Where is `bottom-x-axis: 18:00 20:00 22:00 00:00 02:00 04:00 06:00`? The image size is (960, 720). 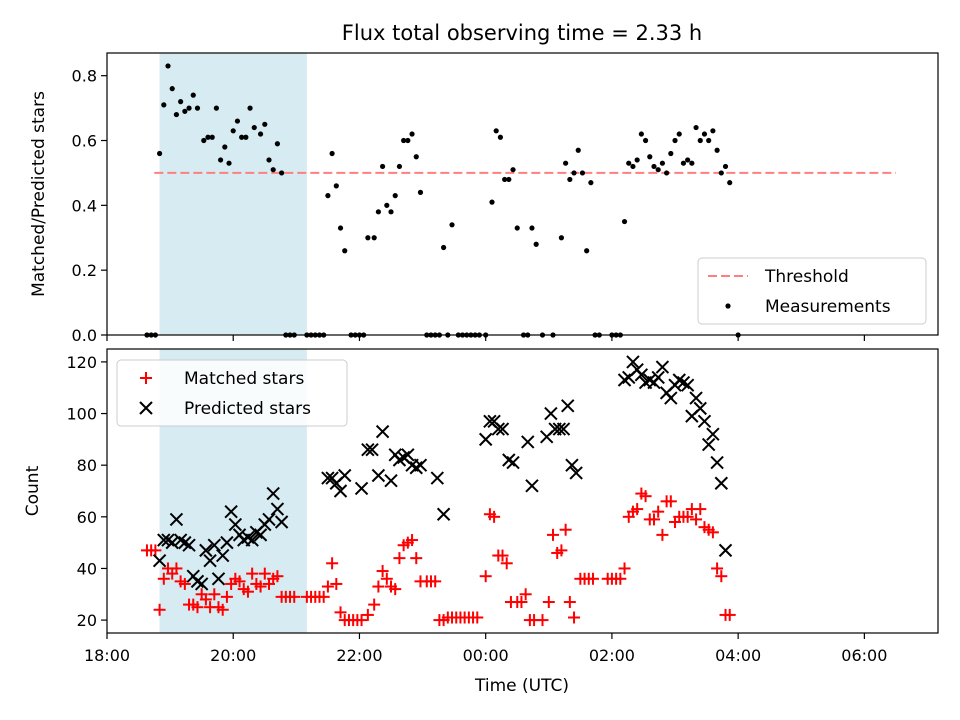
bottom-x-axis: 18:00 20:00 22:00 00:00 02:00 04:00 06:00 is located at coordinates (485, 649).